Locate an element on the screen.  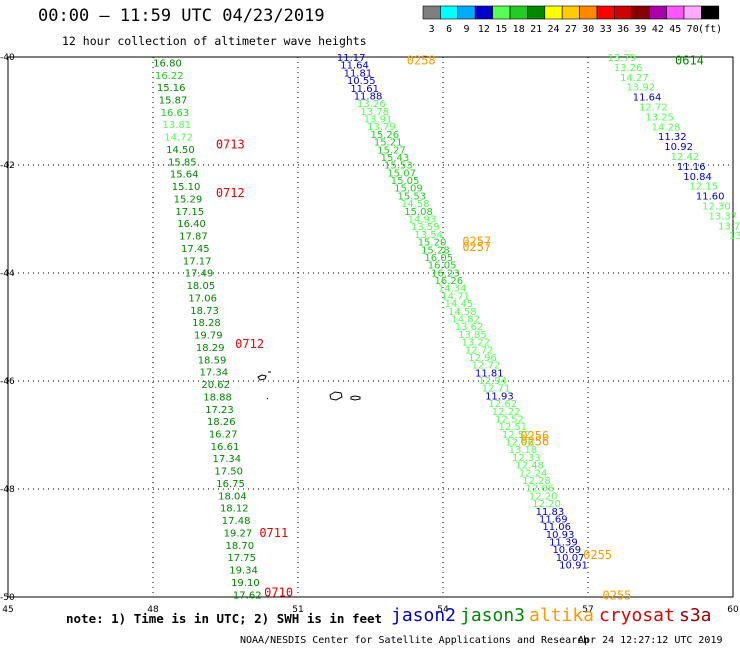
wave-height-value: 17.45 is located at coordinates (195, 249).